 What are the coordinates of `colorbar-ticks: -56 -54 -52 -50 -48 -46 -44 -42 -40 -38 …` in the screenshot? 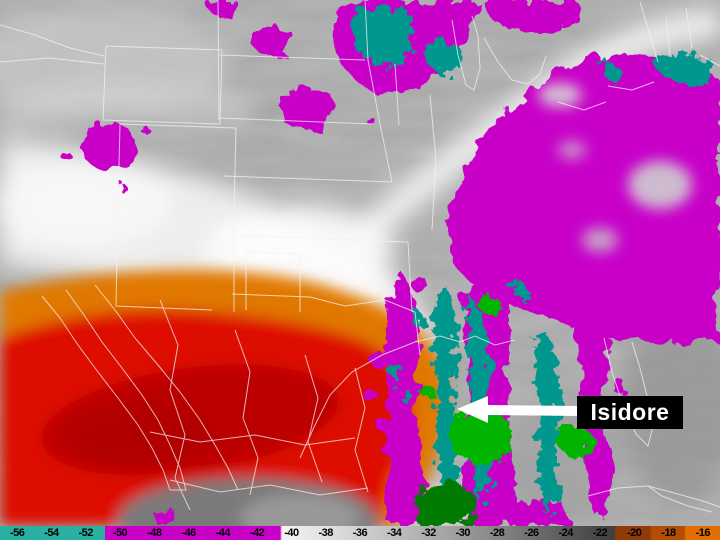 It's located at (360, 533).